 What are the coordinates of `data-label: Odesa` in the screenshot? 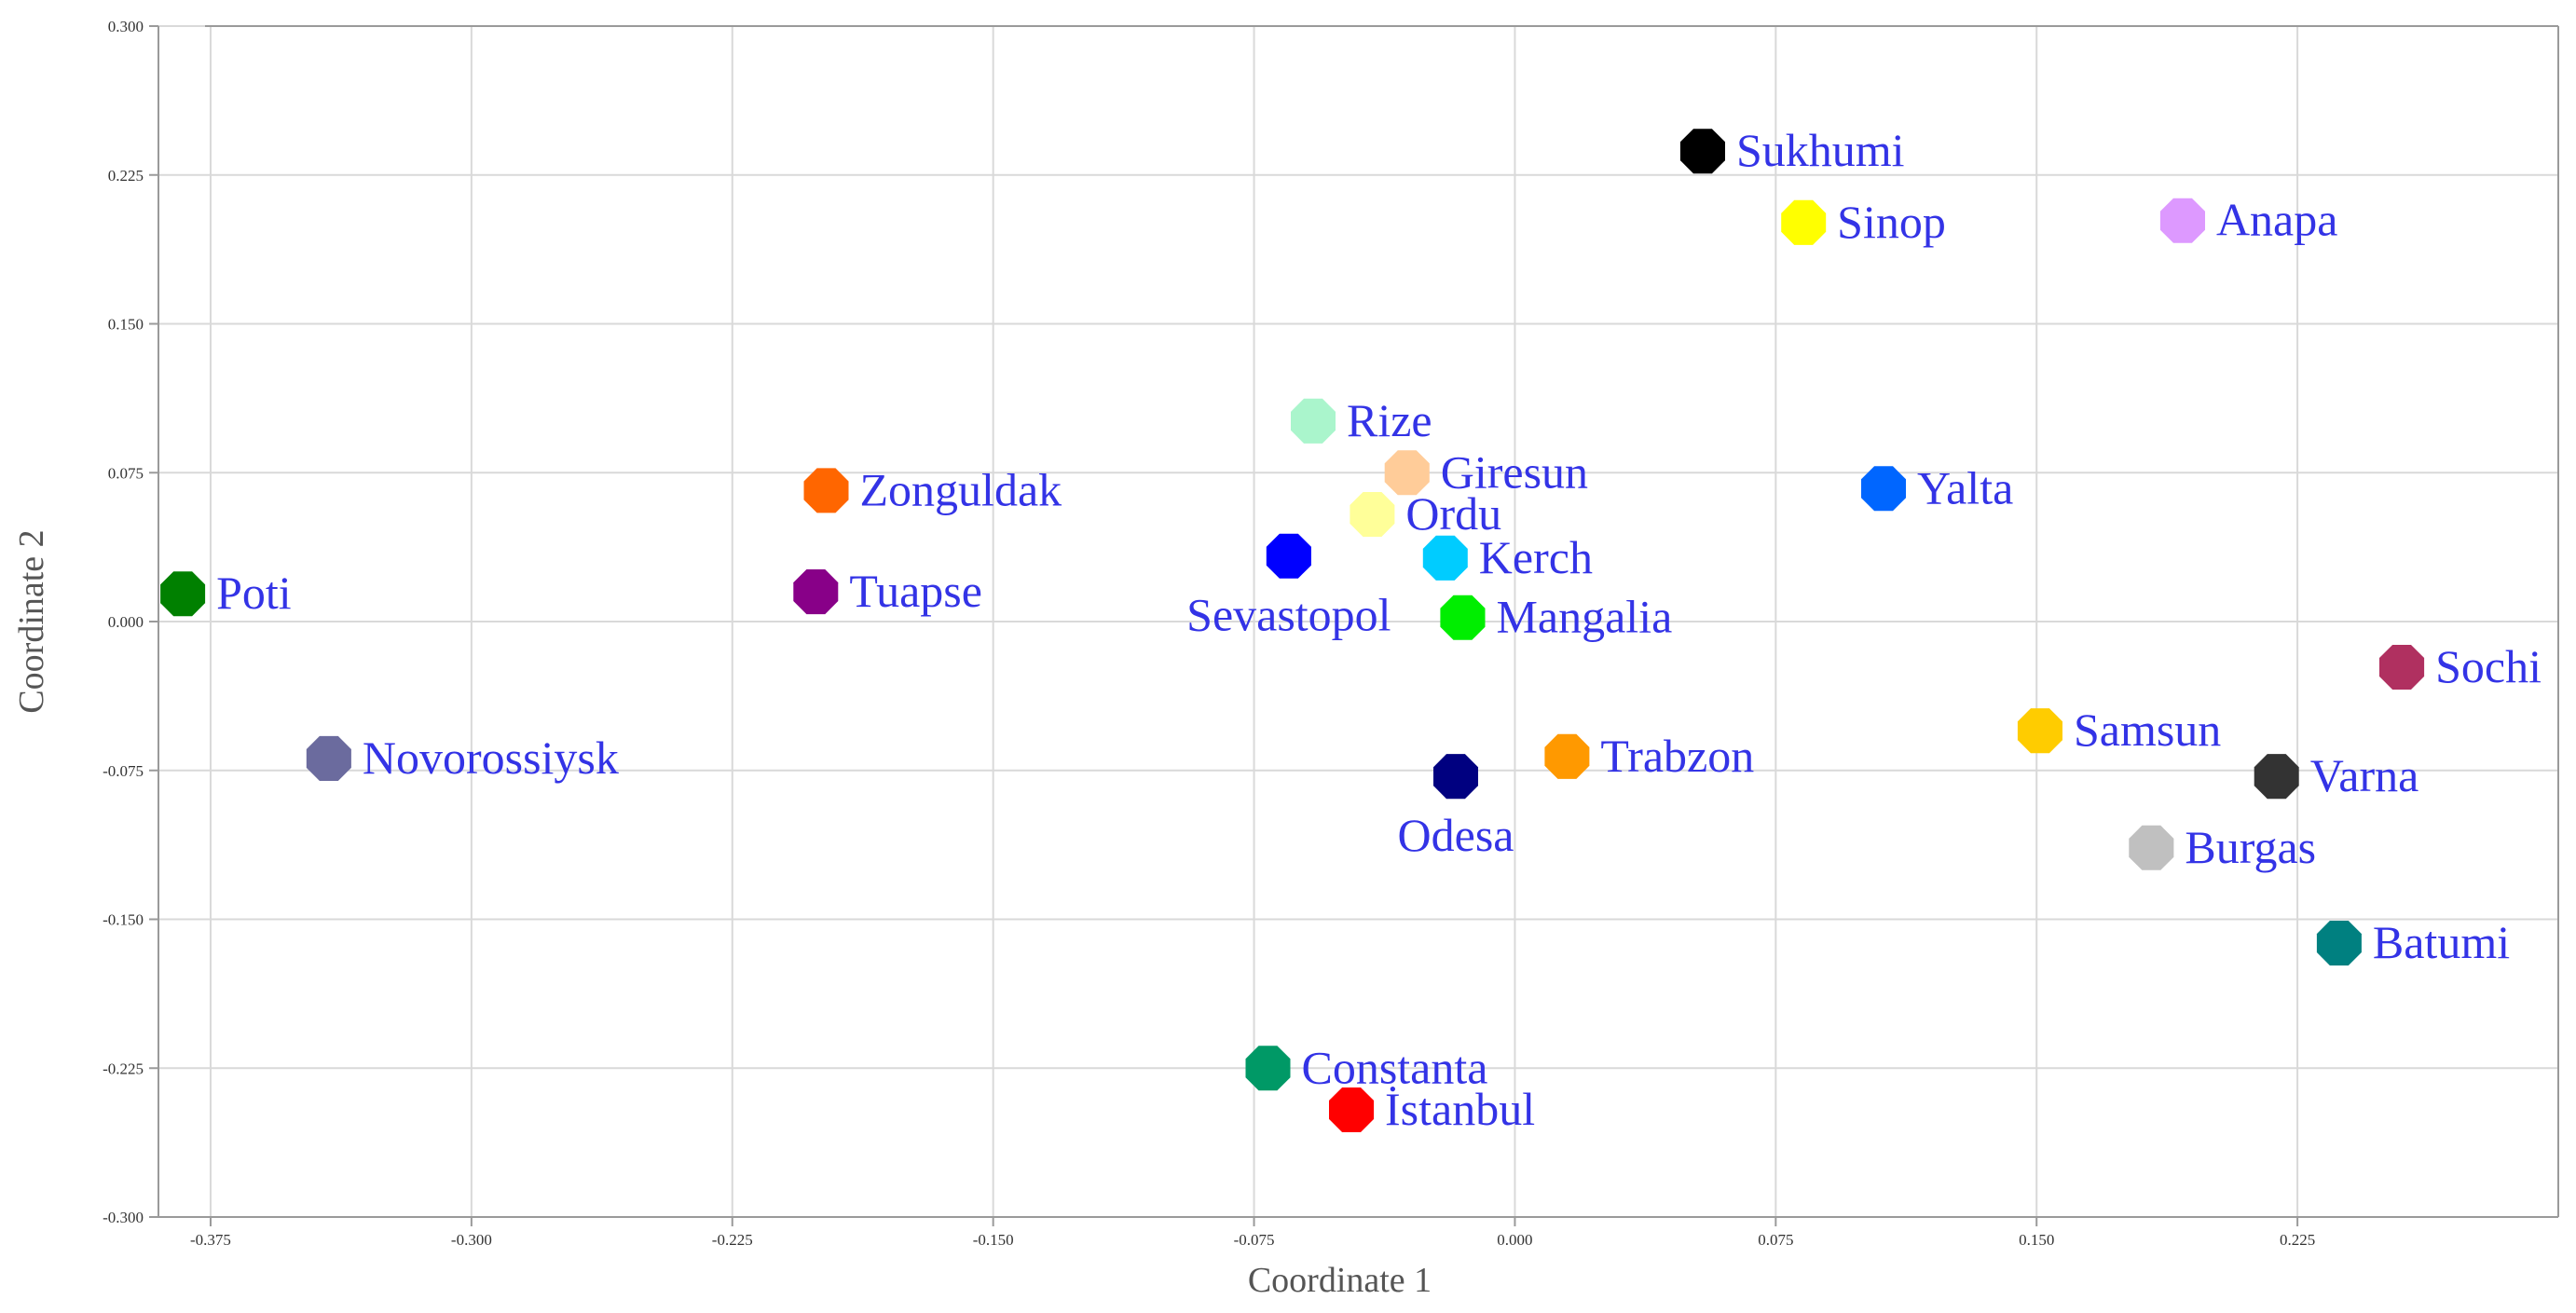 It's located at (1456, 835).